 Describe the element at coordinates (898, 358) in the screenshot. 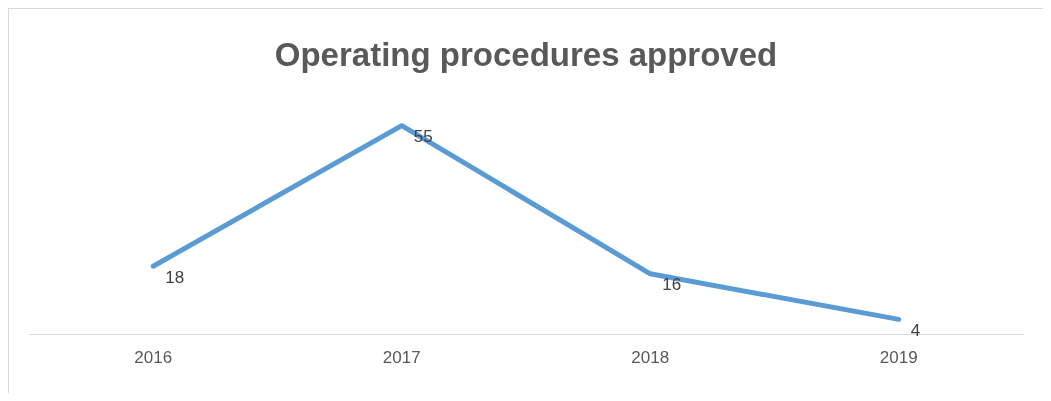

I see `x-tick-label: 2019` at that location.